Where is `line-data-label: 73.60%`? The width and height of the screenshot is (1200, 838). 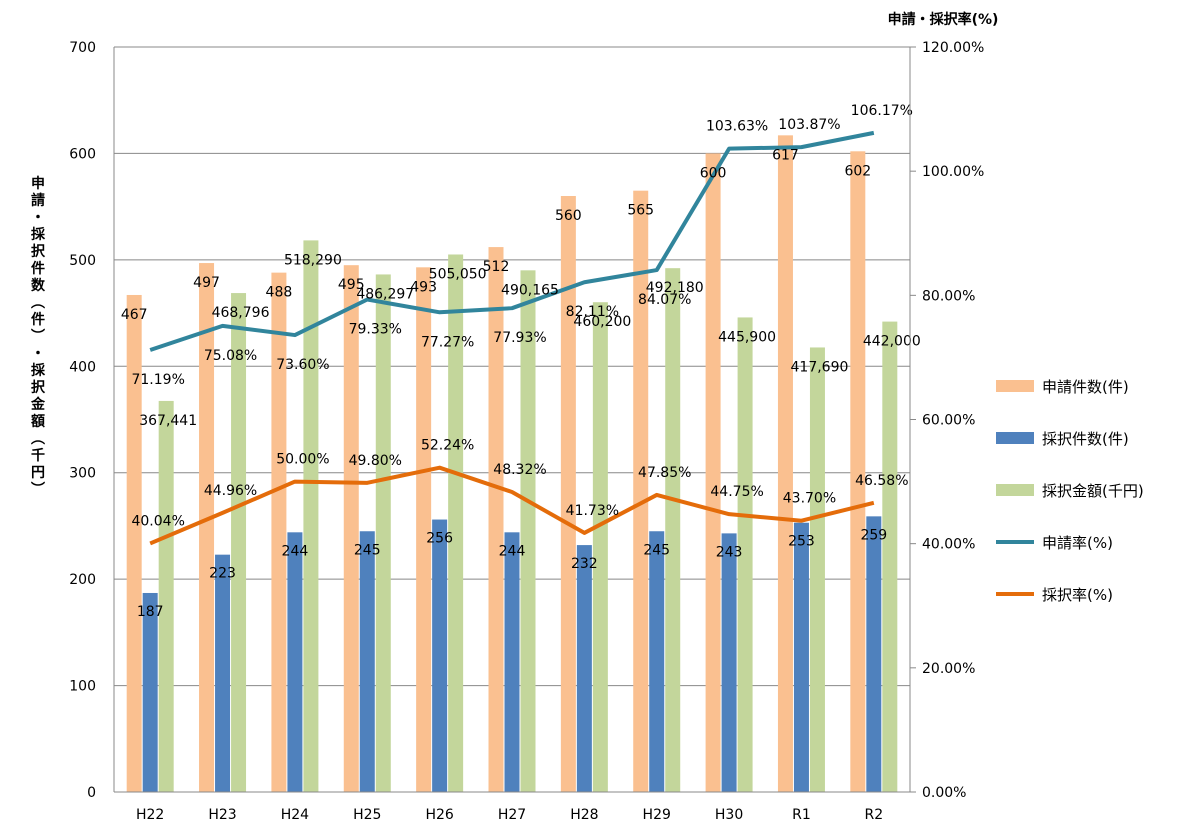 line-data-label: 73.60% is located at coordinates (302, 365).